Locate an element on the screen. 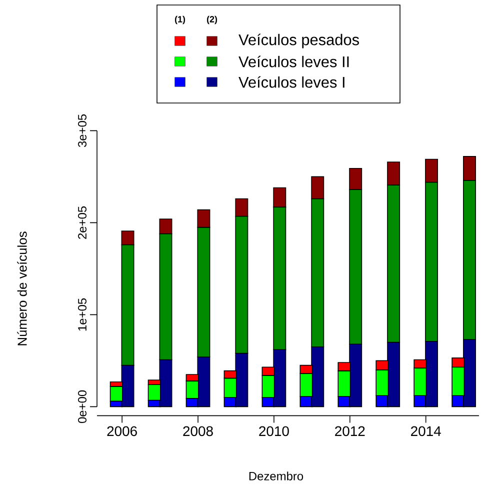 The height and width of the screenshot is (487, 481). text: (1) is located at coordinates (180, 20).